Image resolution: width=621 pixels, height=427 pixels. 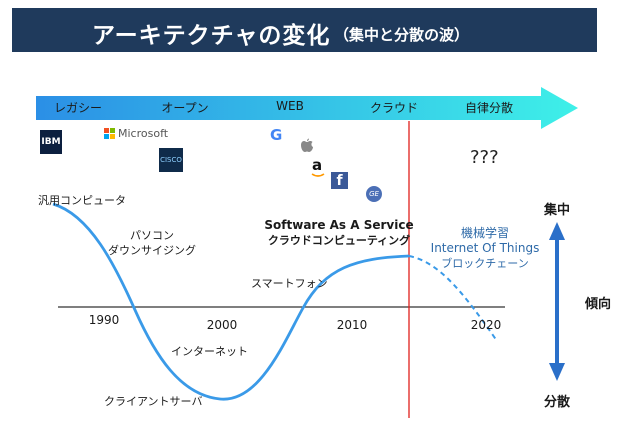 What do you see at coordinates (402, 35) in the screenshot?
I see `page-subtitle: （集中と分散の波）` at bounding box center [402, 35].